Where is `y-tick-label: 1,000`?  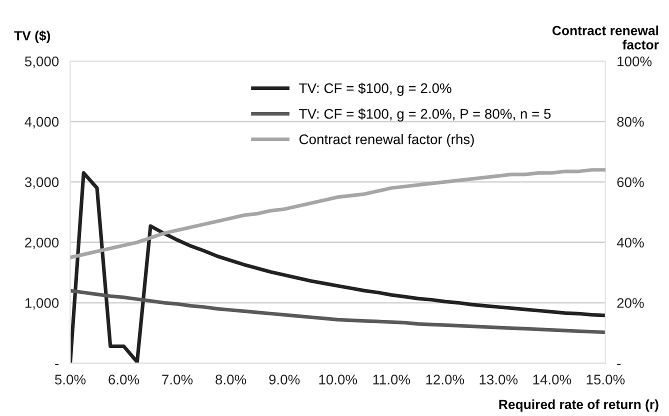 y-tick-label: 1,000 is located at coordinates (42, 304).